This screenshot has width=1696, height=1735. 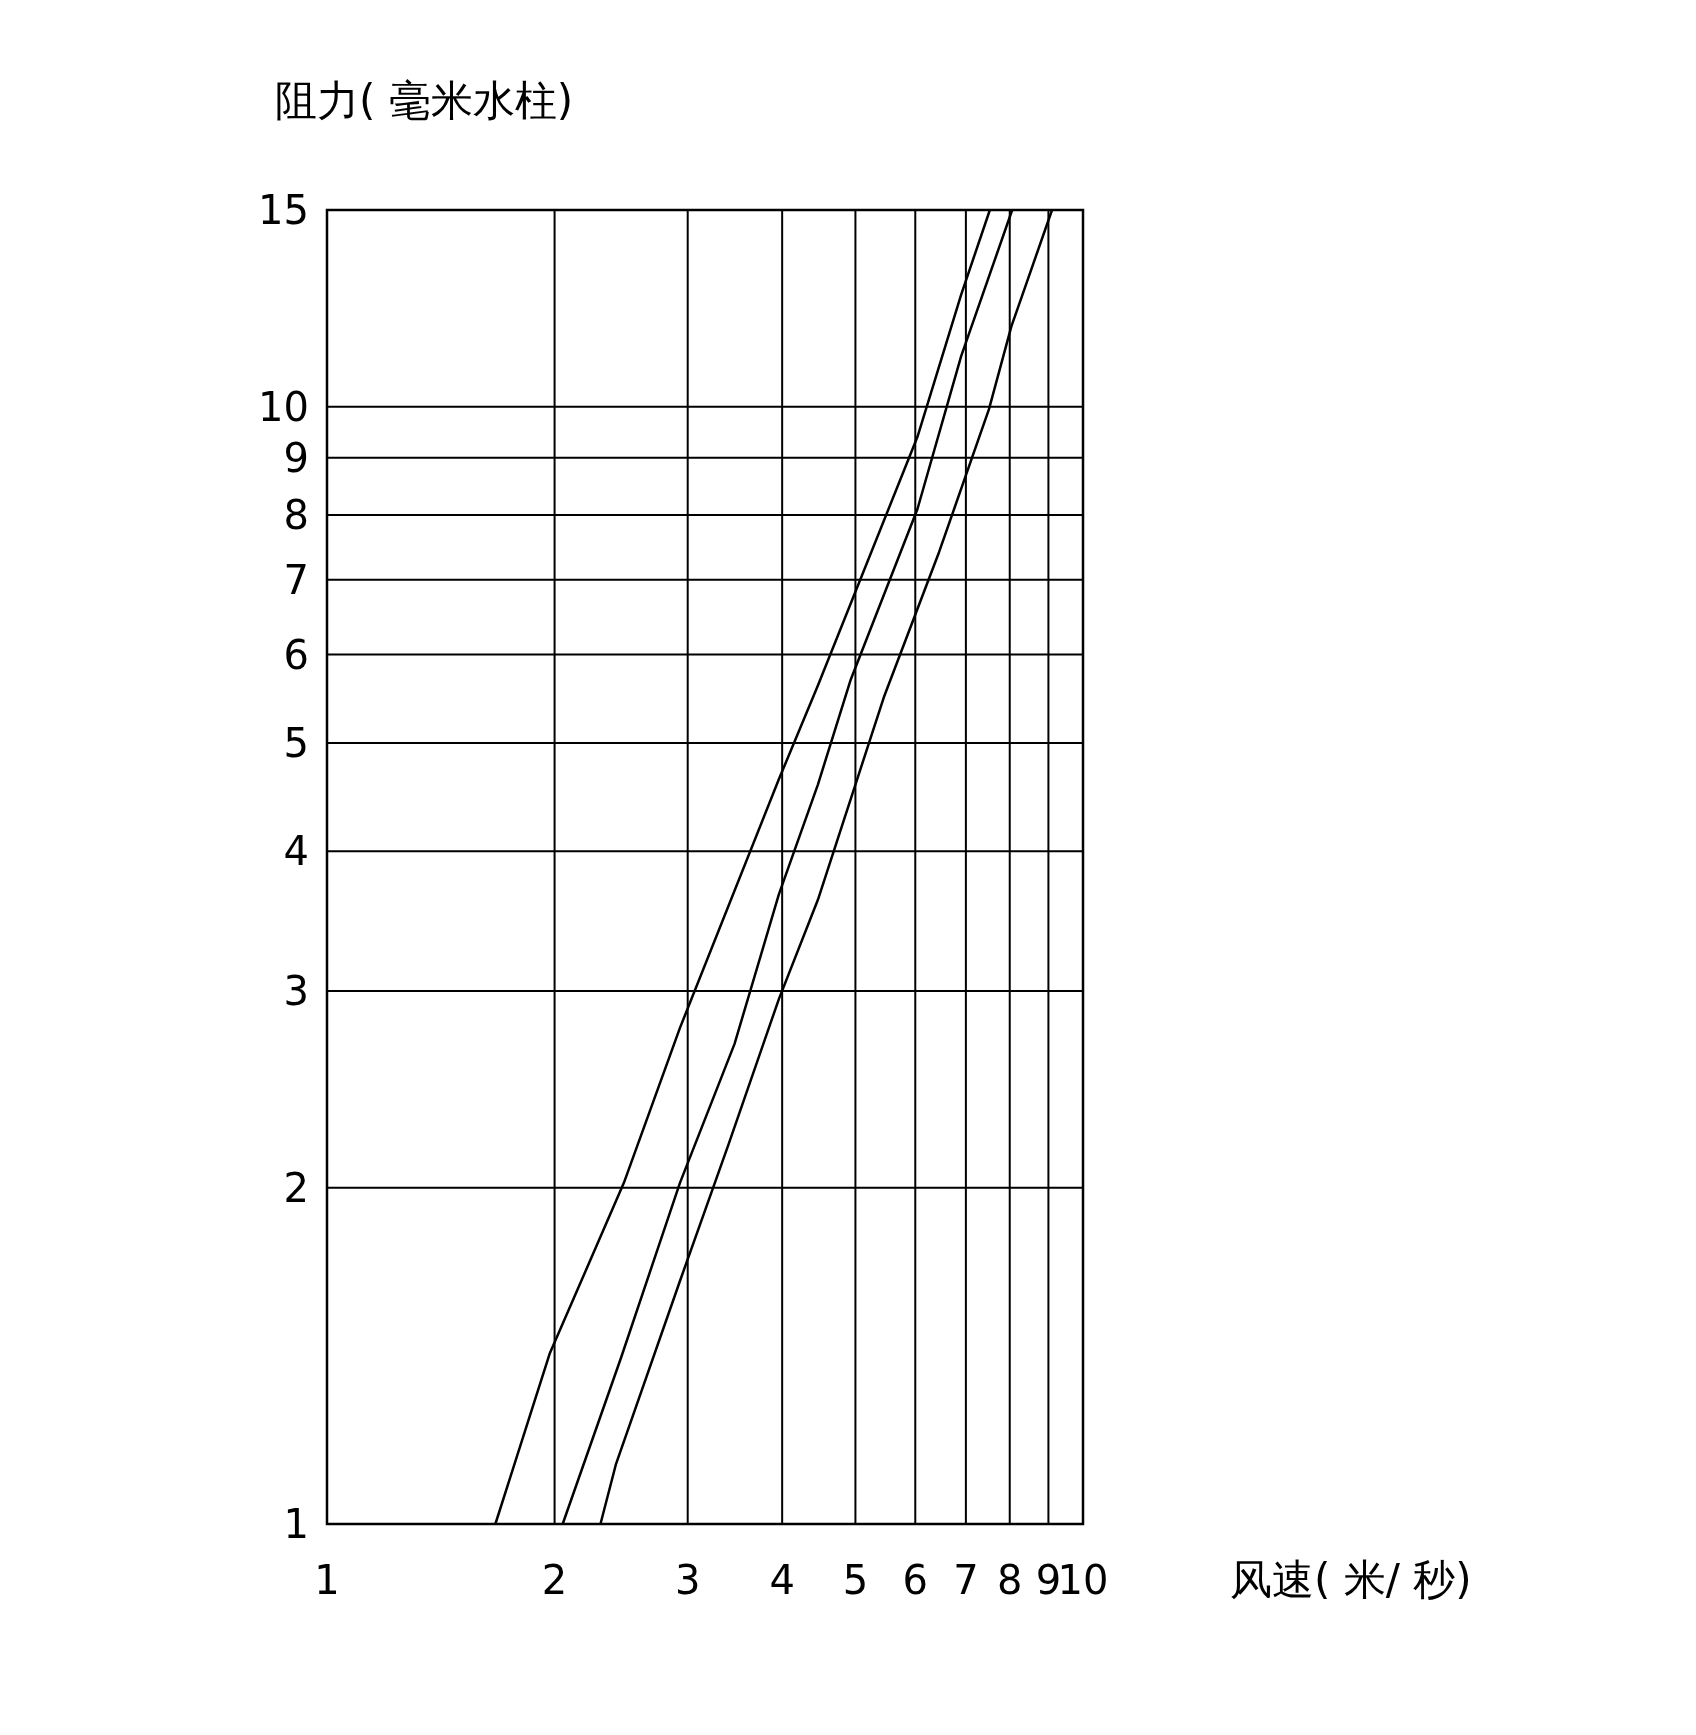 What do you see at coordinates (296, 457) in the screenshot?
I see `y-tick-label: 9` at bounding box center [296, 457].